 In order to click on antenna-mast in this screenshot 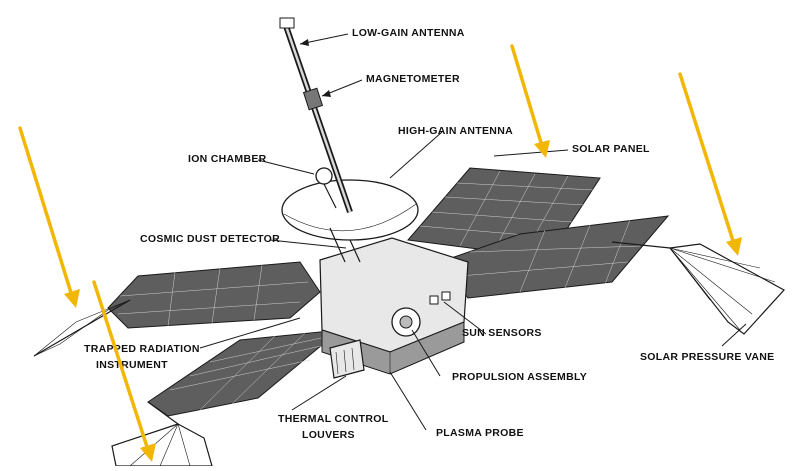, I will do `click(316, 115)`.